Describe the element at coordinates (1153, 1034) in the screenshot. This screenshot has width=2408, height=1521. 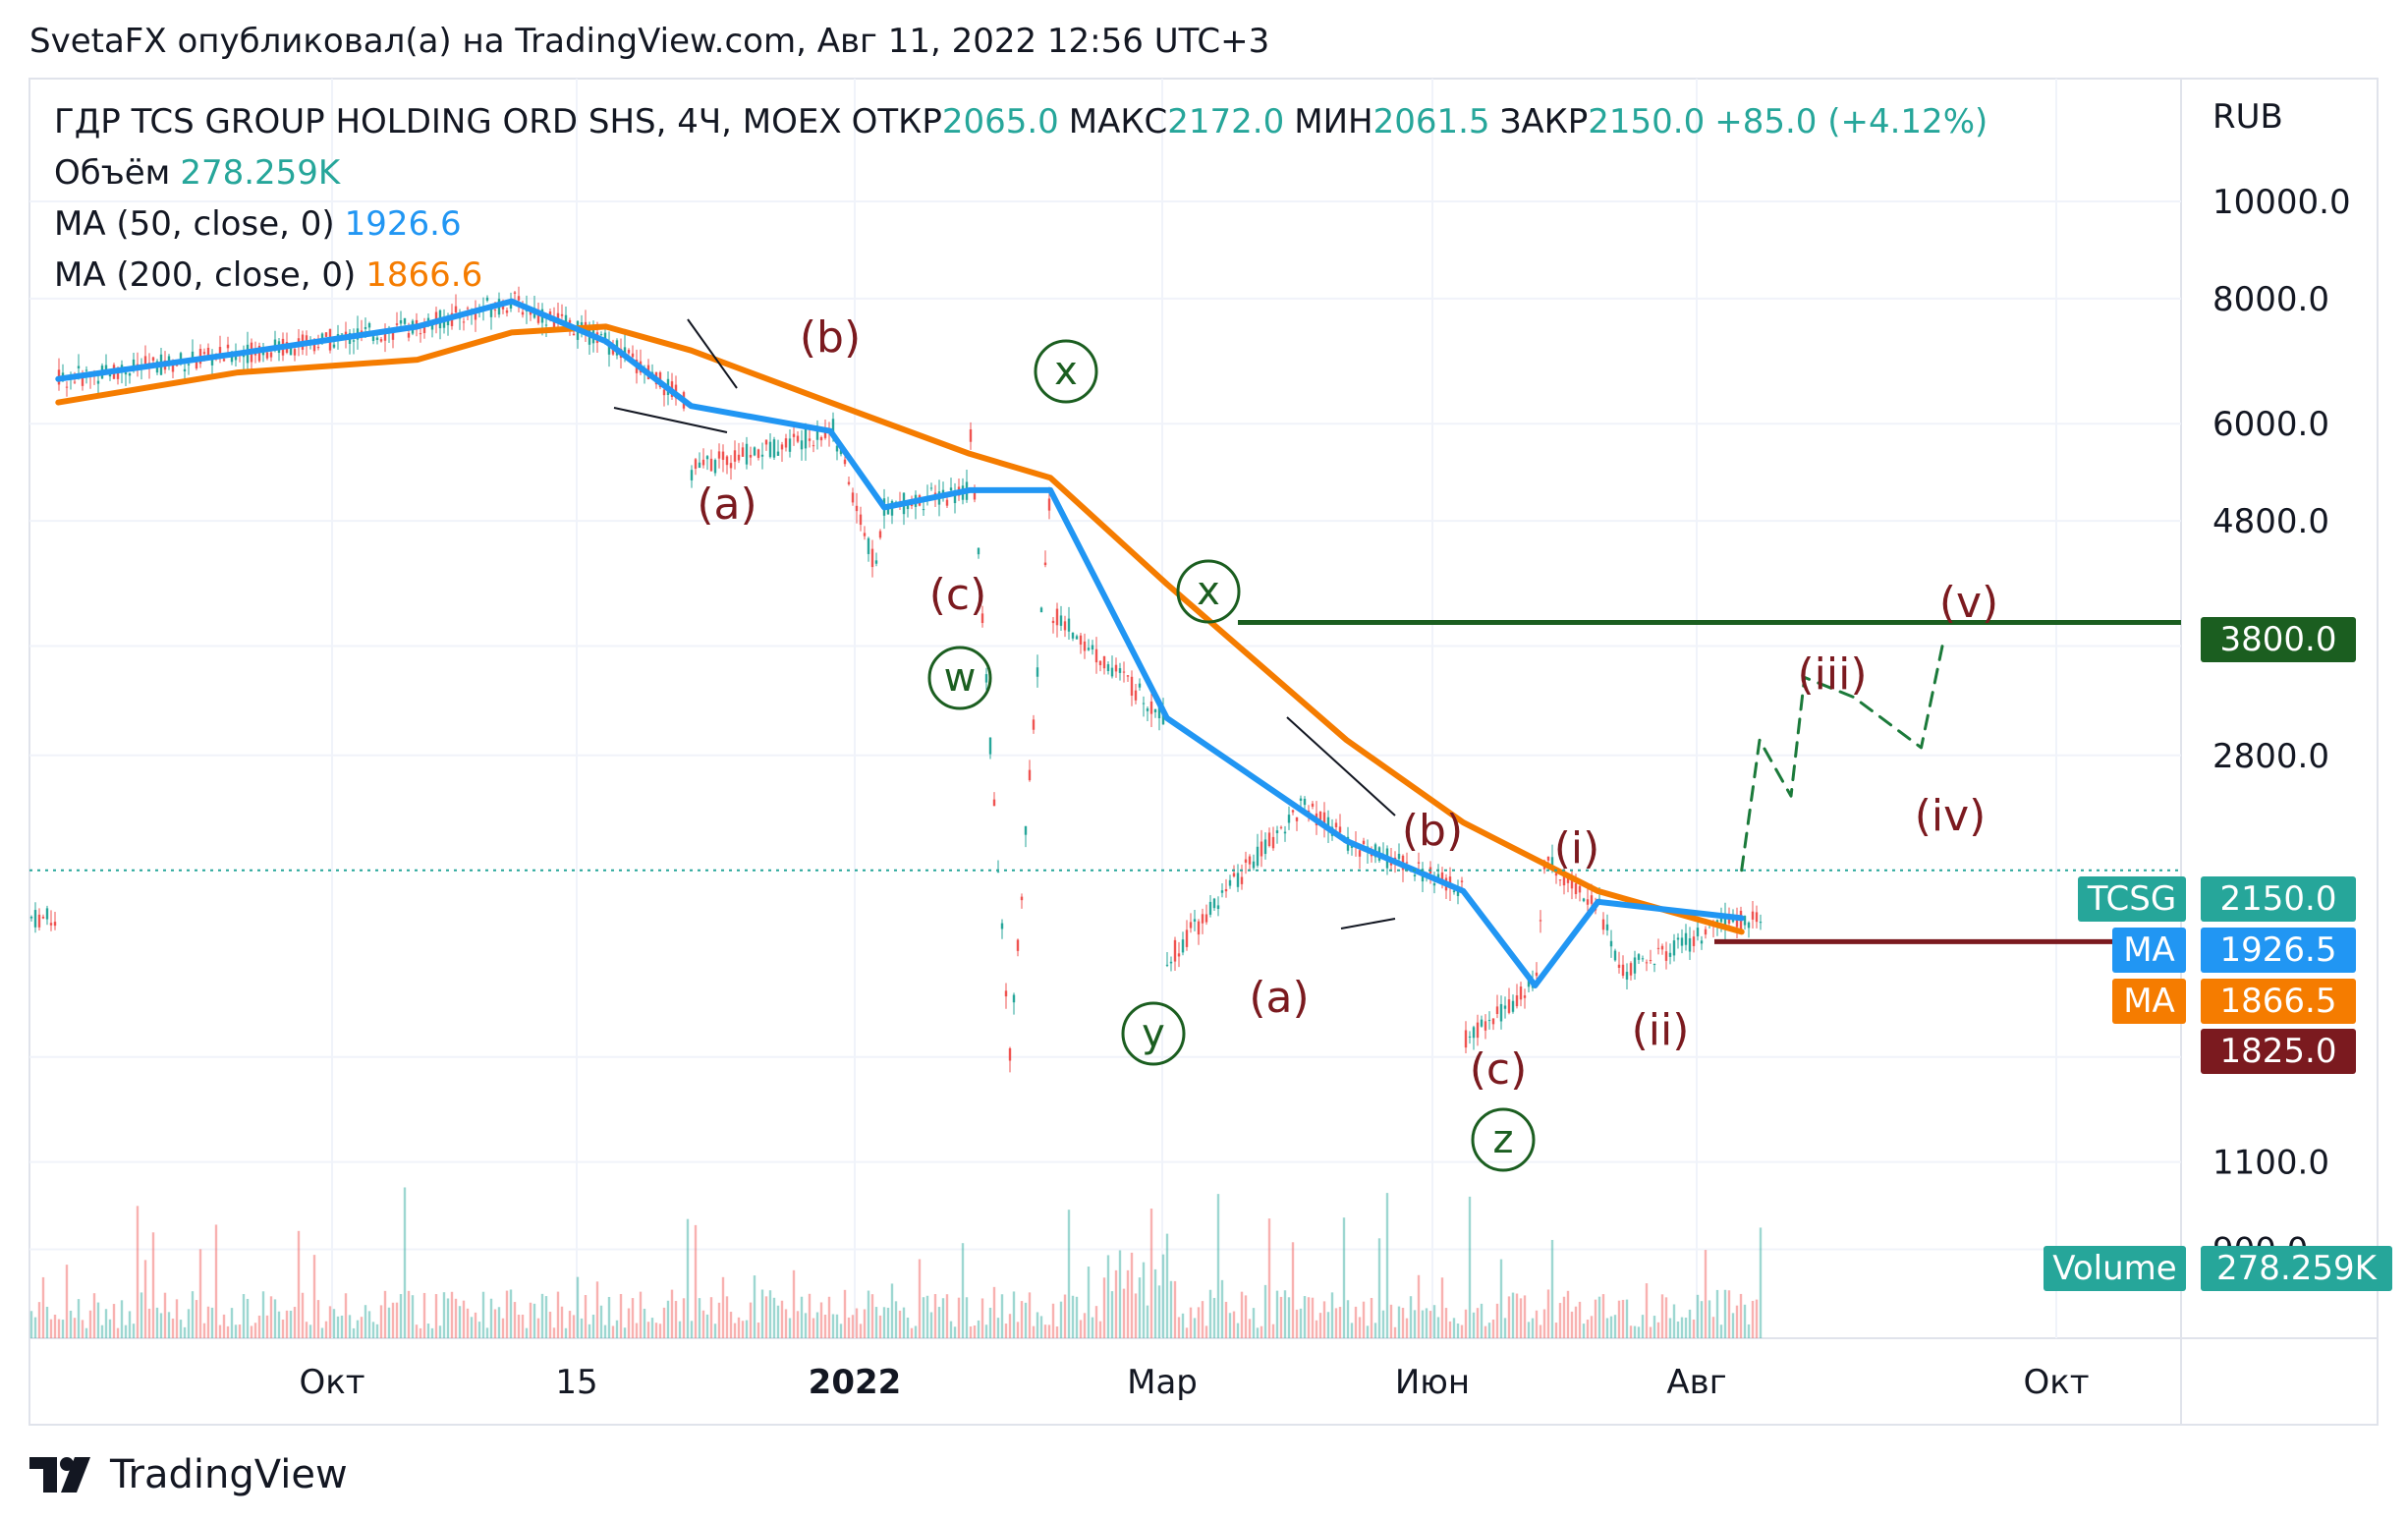
I see `wave-label: y` at that location.